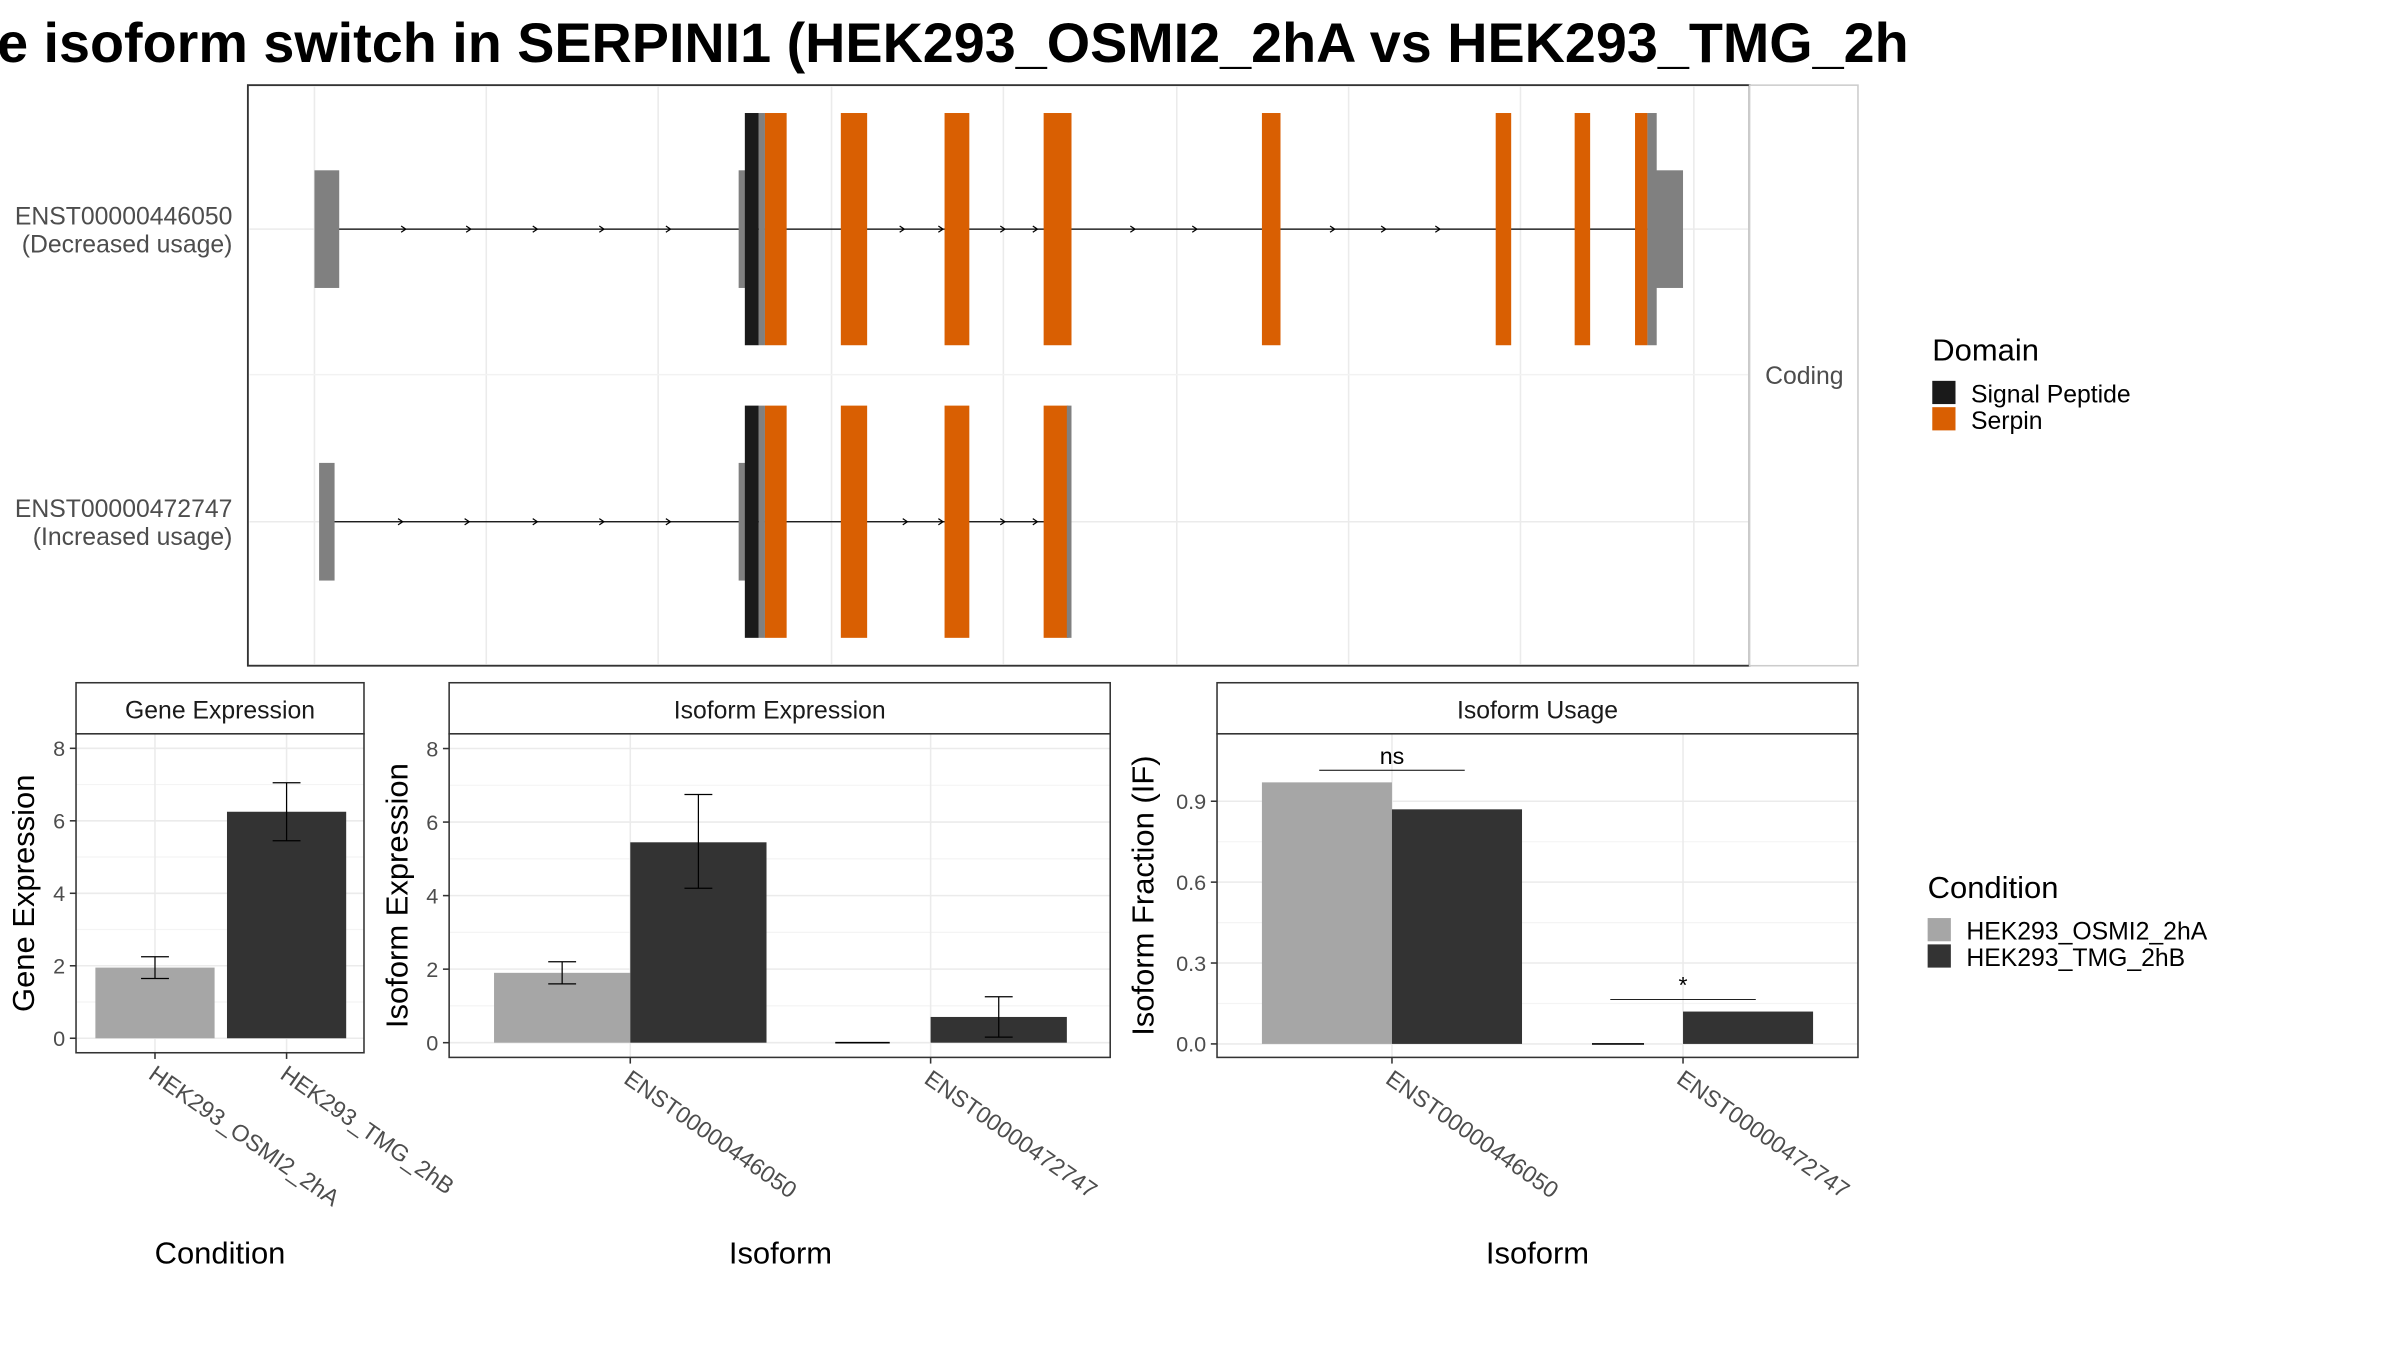 The height and width of the screenshot is (1350, 2400). Describe the element at coordinates (1392, 756) in the screenshot. I see `significance-label: ns` at that location.